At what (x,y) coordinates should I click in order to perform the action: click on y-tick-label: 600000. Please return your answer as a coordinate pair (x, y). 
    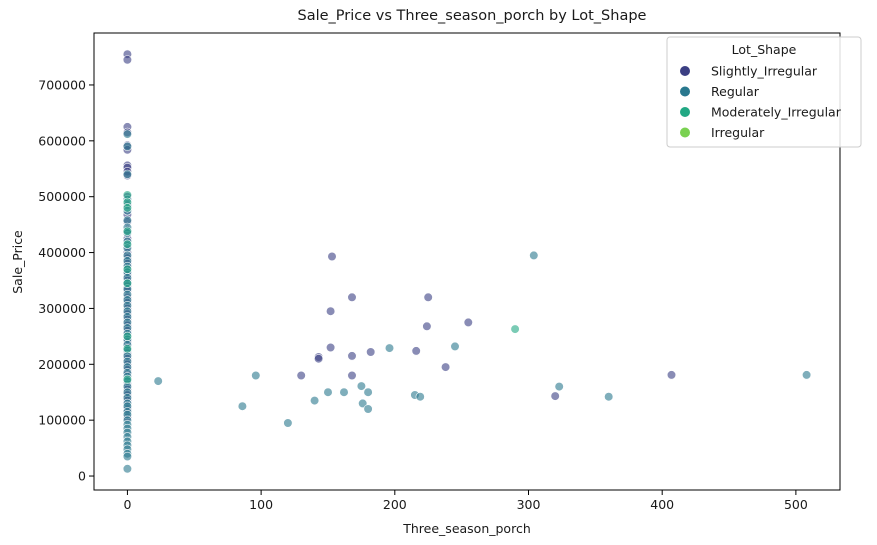
    Looking at the image, I should click on (62, 140).